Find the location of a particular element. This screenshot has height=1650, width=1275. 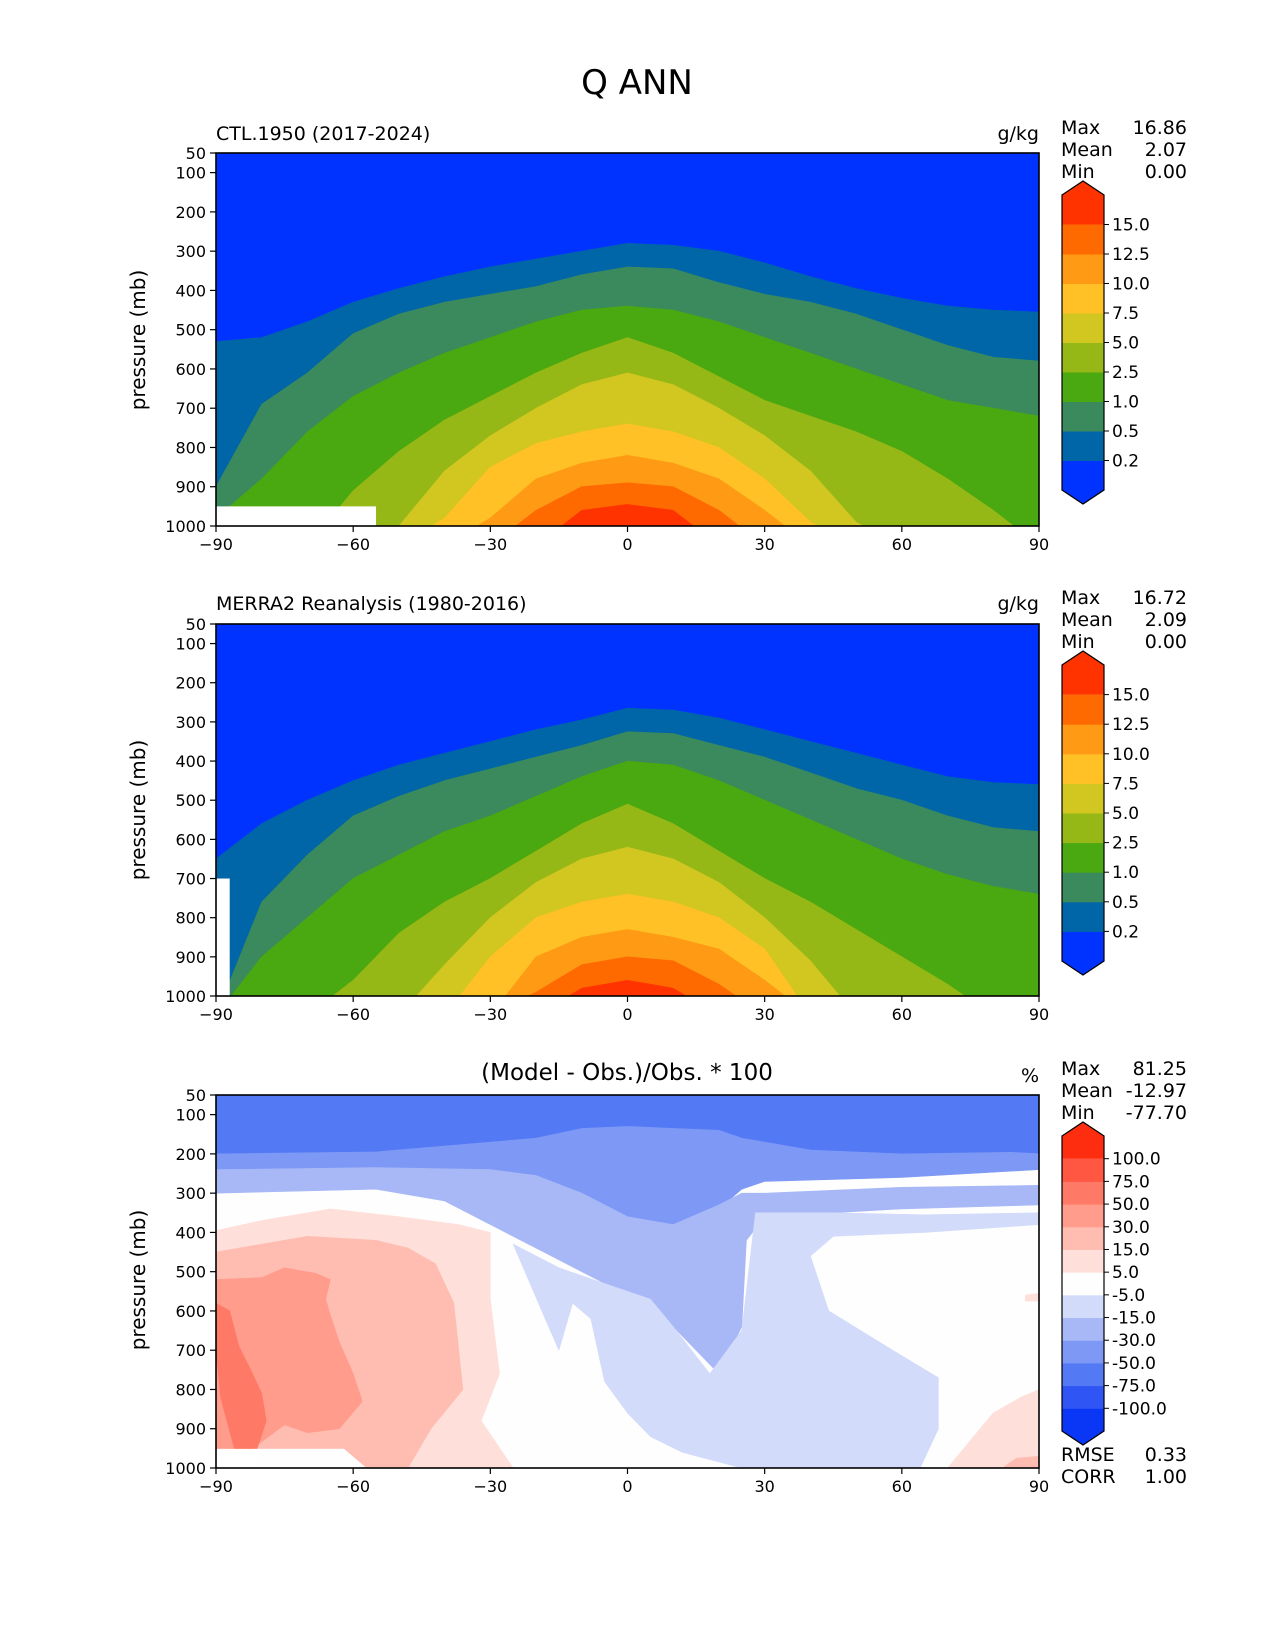

stat-value-rmse: 0.33 is located at coordinates (1166, 1455).